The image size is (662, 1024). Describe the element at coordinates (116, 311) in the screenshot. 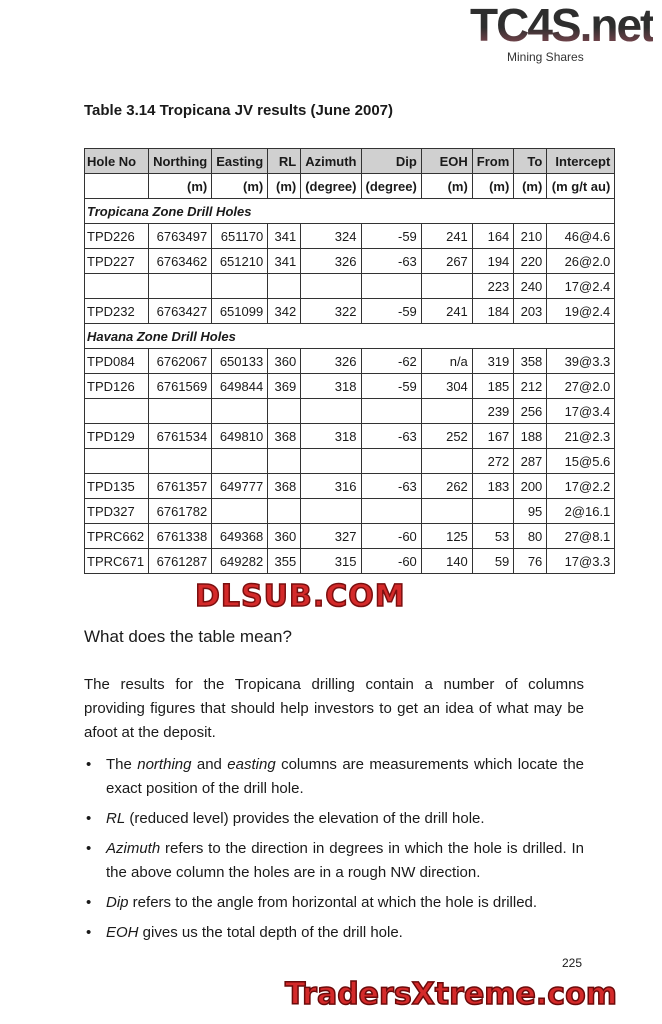

I see `table-cell: TPD232` at that location.